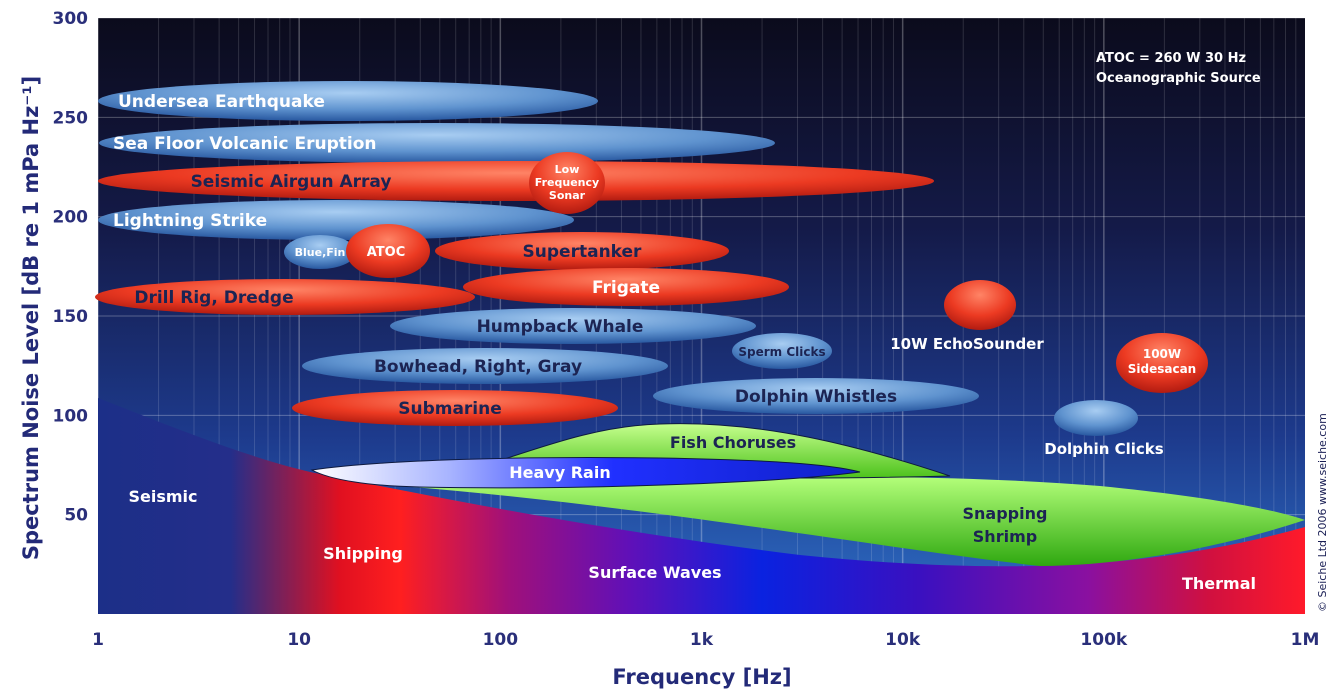 The height and width of the screenshot is (689, 1334). Describe the element at coordinates (1005, 513) in the screenshot. I see `label-snapping-shrimp-line-1: Snapping` at that location.